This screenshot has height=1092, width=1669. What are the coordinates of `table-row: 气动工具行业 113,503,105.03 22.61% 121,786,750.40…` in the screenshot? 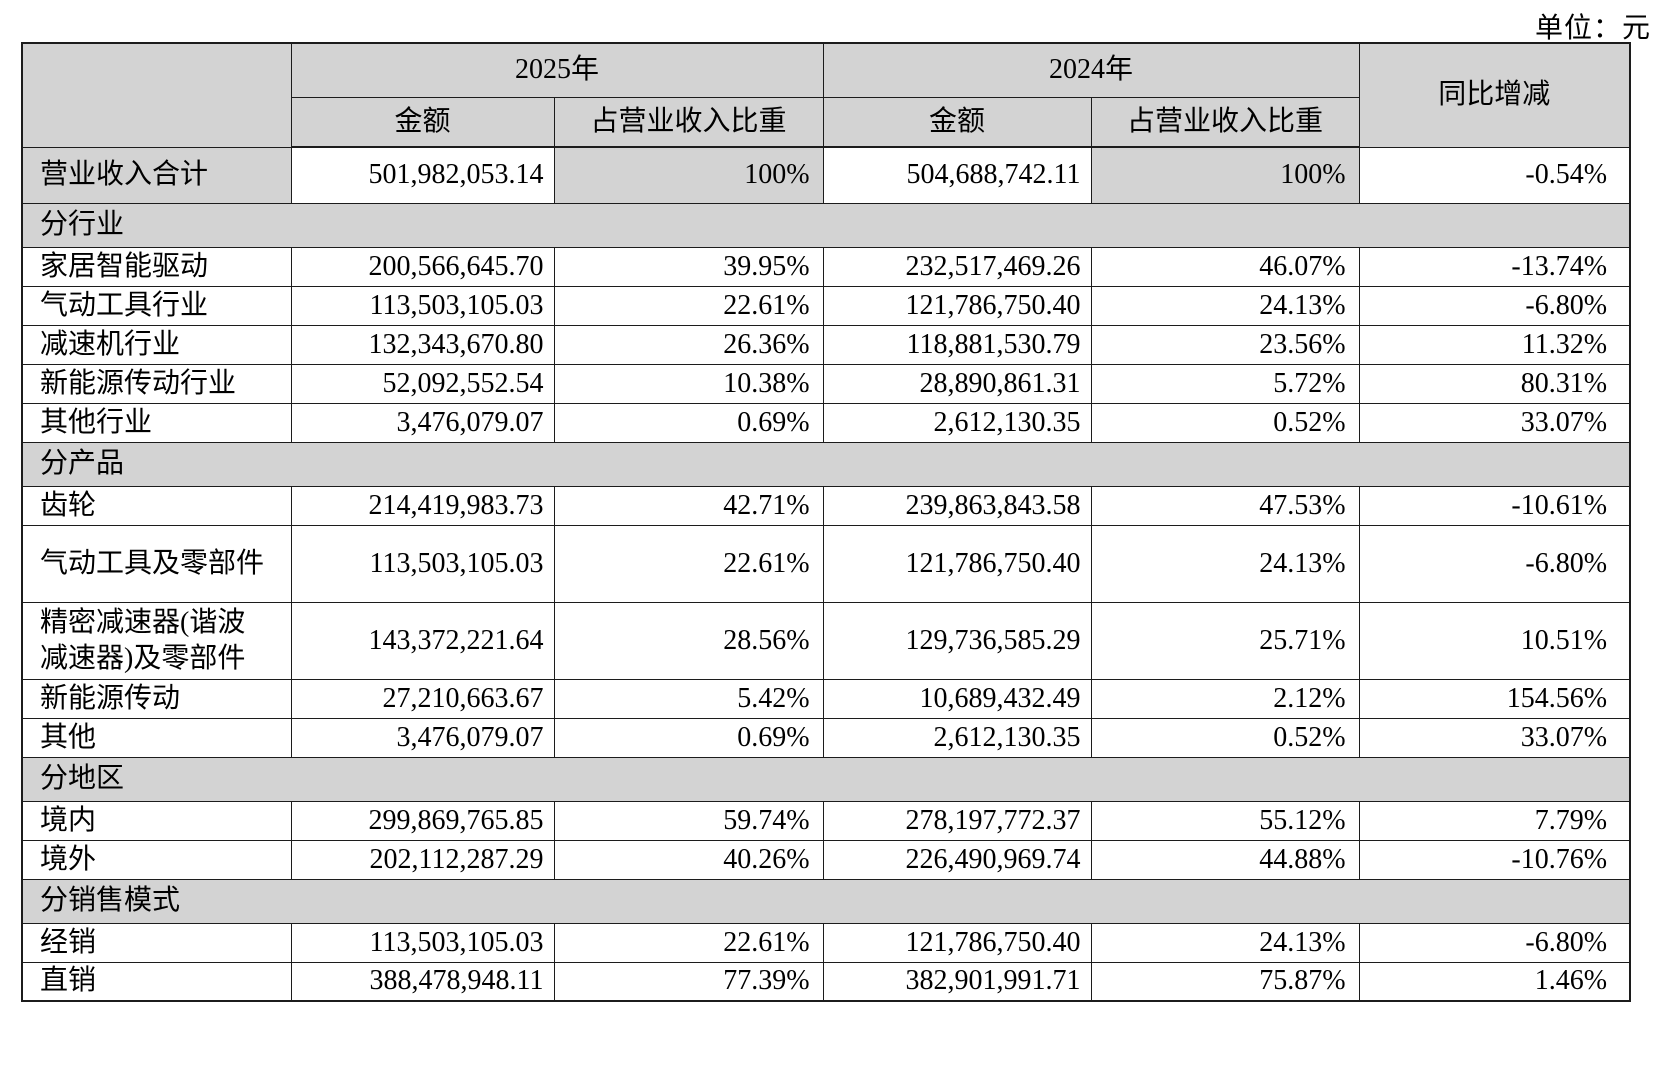 It's located at (826, 305).